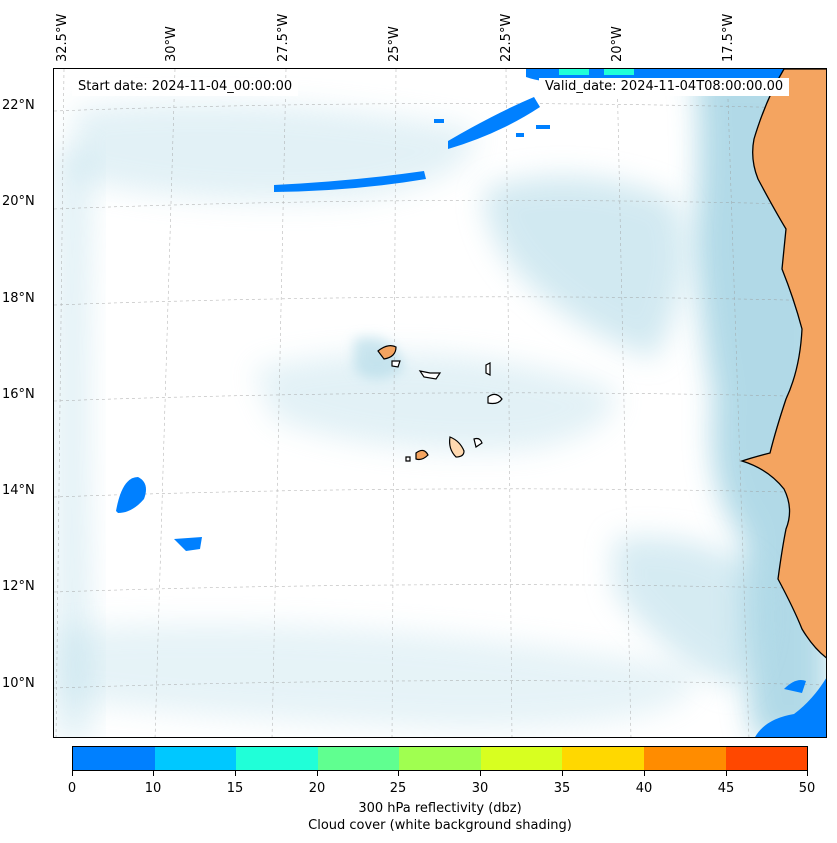 This screenshot has width=837, height=843. What do you see at coordinates (807, 788) in the screenshot?
I see `colorbar-label-50: 50` at bounding box center [807, 788].